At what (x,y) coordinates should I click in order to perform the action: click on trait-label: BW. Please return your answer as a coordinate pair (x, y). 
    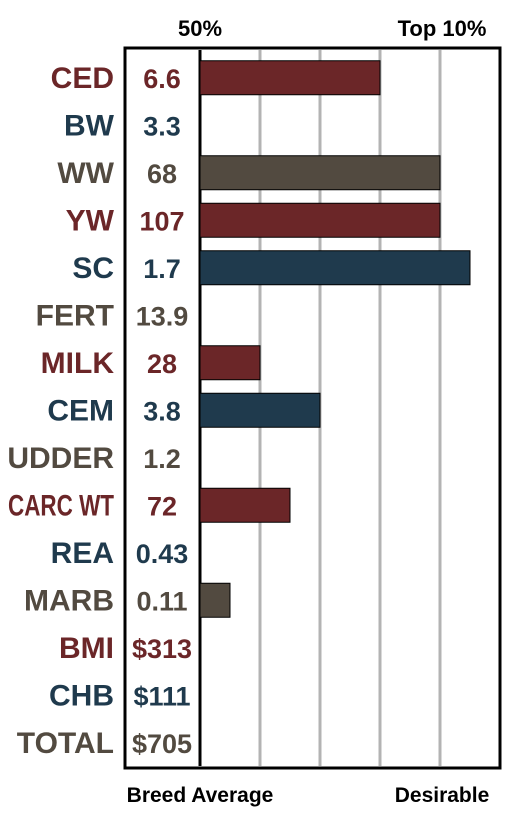
    Looking at the image, I should click on (89, 125).